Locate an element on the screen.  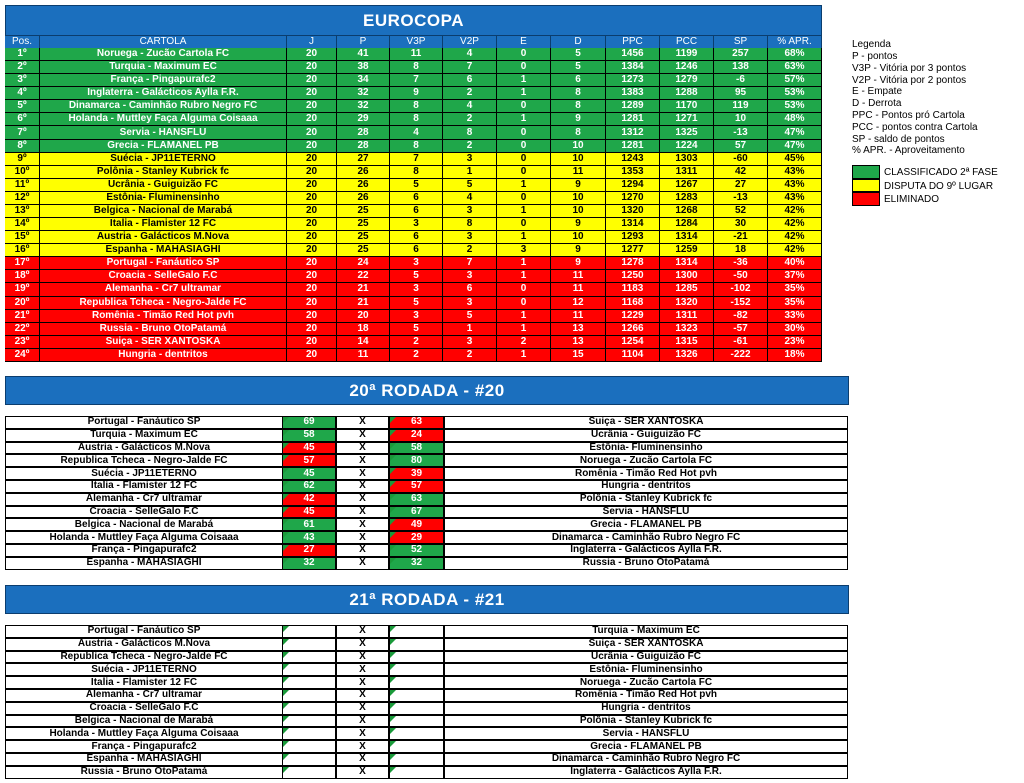
team-name: Republica Tcheca - Negro-Jalde FC is located at coordinates (163, 303).